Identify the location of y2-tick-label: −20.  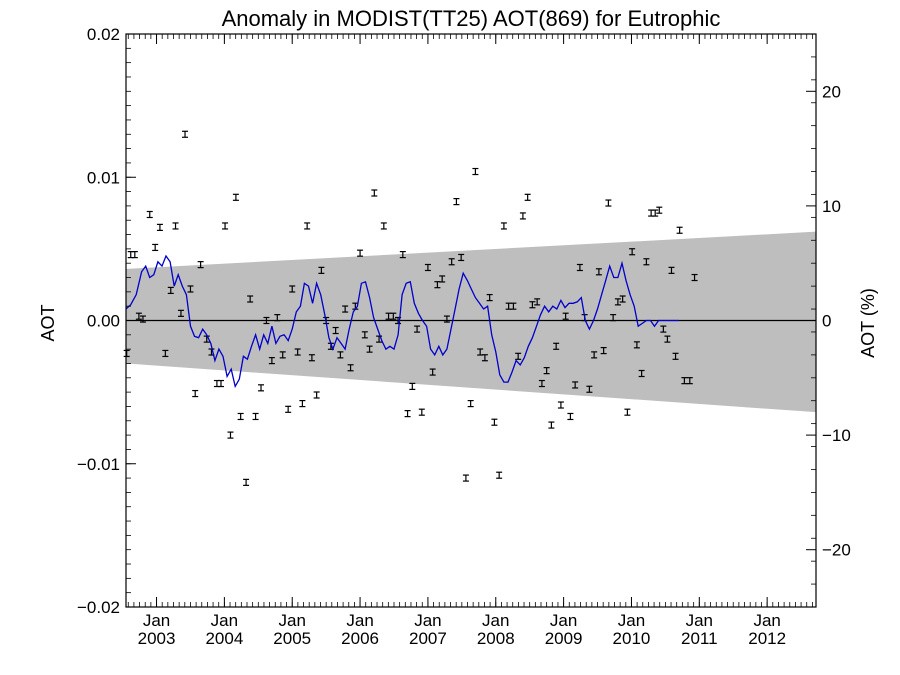
(836, 550).